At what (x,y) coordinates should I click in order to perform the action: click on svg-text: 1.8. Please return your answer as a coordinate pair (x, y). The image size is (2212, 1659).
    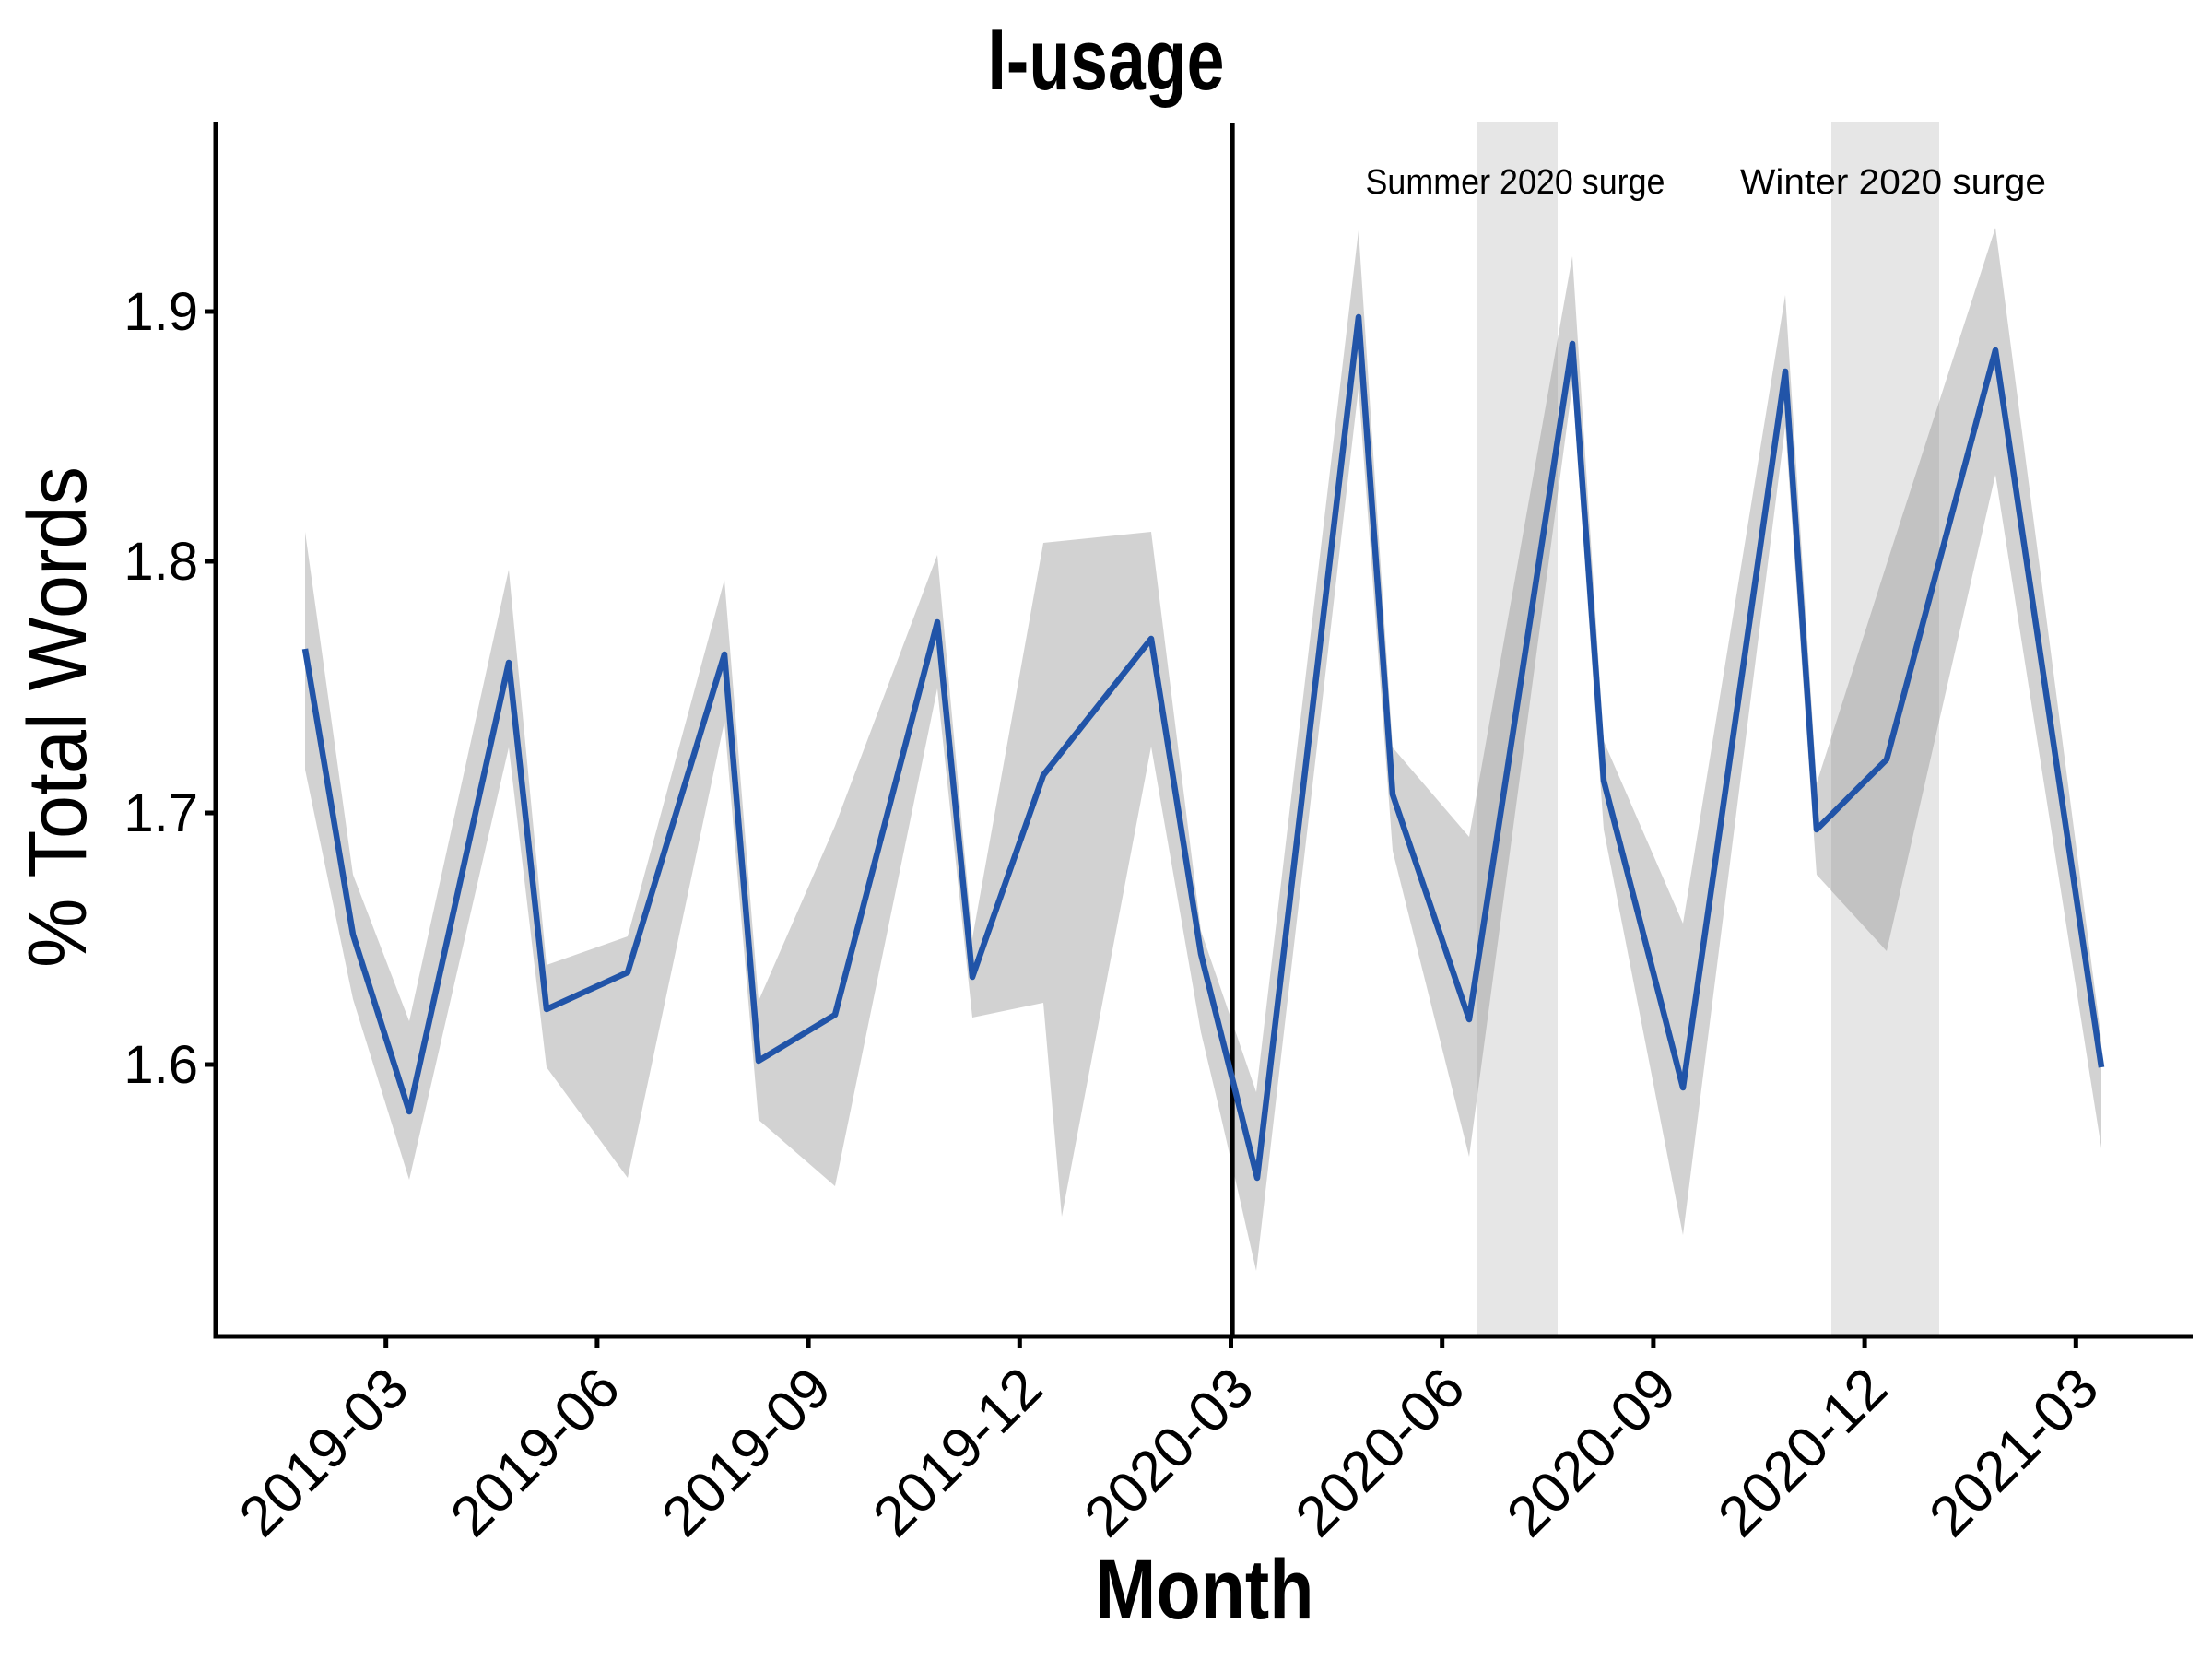
    Looking at the image, I should click on (161, 562).